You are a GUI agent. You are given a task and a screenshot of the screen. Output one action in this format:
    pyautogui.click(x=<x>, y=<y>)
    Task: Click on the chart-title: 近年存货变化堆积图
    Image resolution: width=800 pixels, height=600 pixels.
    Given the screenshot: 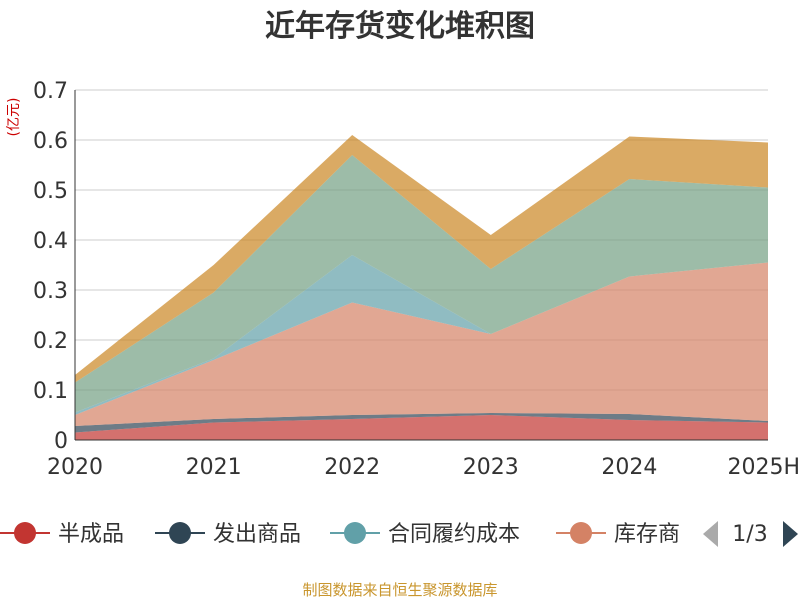 What is the action you would take?
    pyautogui.click(x=400, y=26)
    